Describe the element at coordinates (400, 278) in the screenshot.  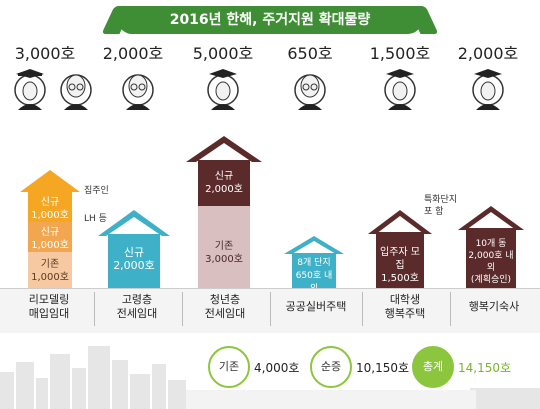
I see `student-value: 1,500호` at that location.